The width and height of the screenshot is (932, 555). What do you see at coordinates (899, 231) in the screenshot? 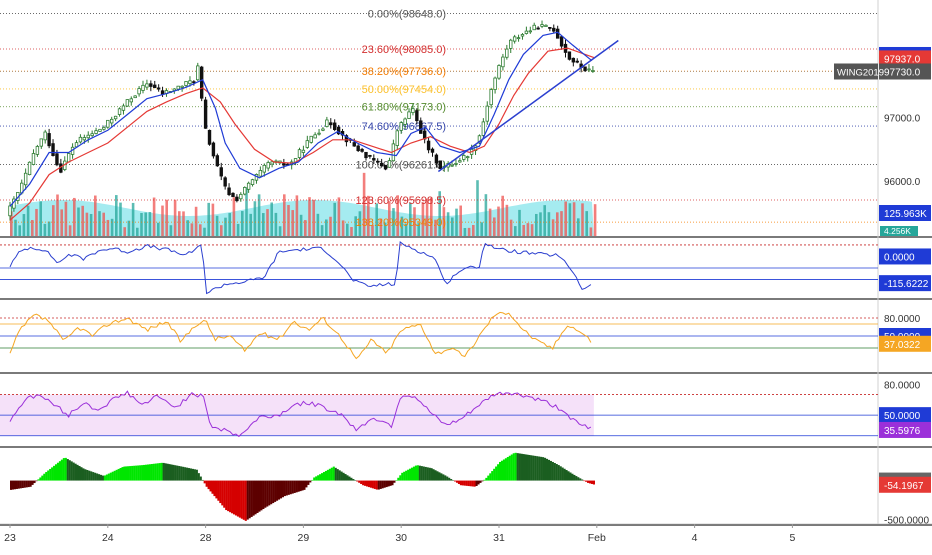
I see `volume-axis-label-small: 4.256K` at bounding box center [899, 231].